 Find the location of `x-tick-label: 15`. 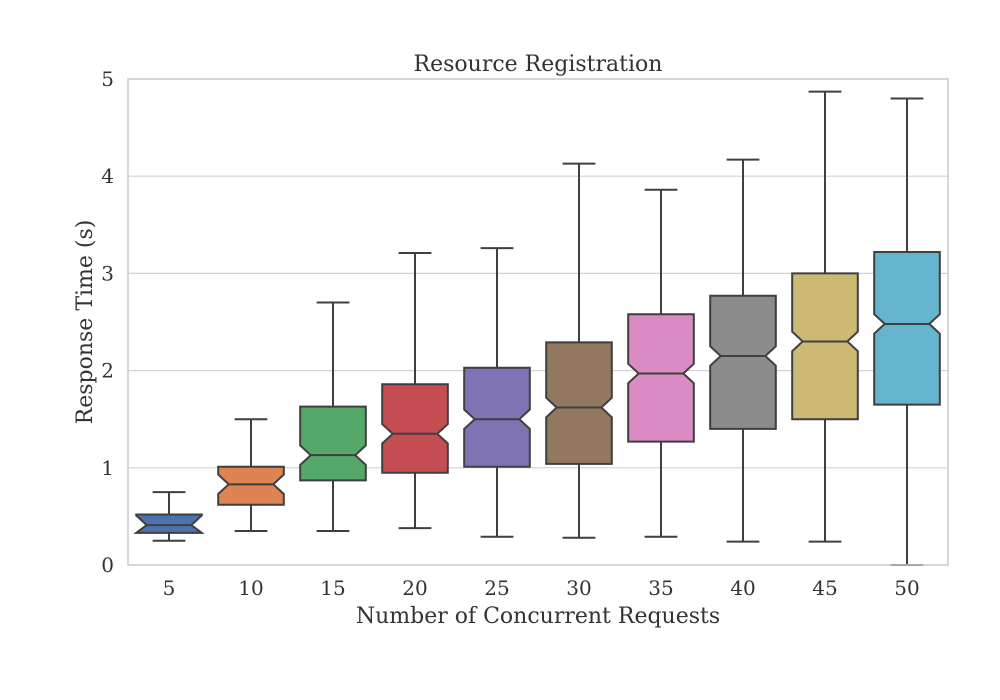

x-tick-label: 15 is located at coordinates (332, 588).